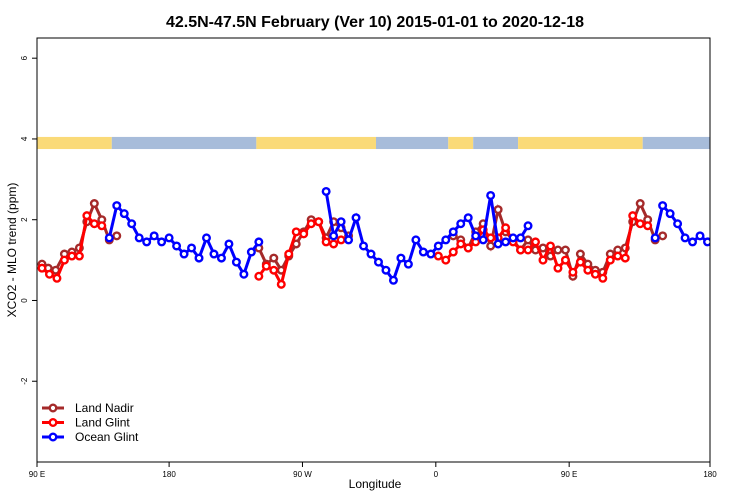 Image resolution: width=750 pixels, height=500 pixels. Describe the element at coordinates (86, 423) in the screenshot. I see `legend-item: Land Glint` at that location.